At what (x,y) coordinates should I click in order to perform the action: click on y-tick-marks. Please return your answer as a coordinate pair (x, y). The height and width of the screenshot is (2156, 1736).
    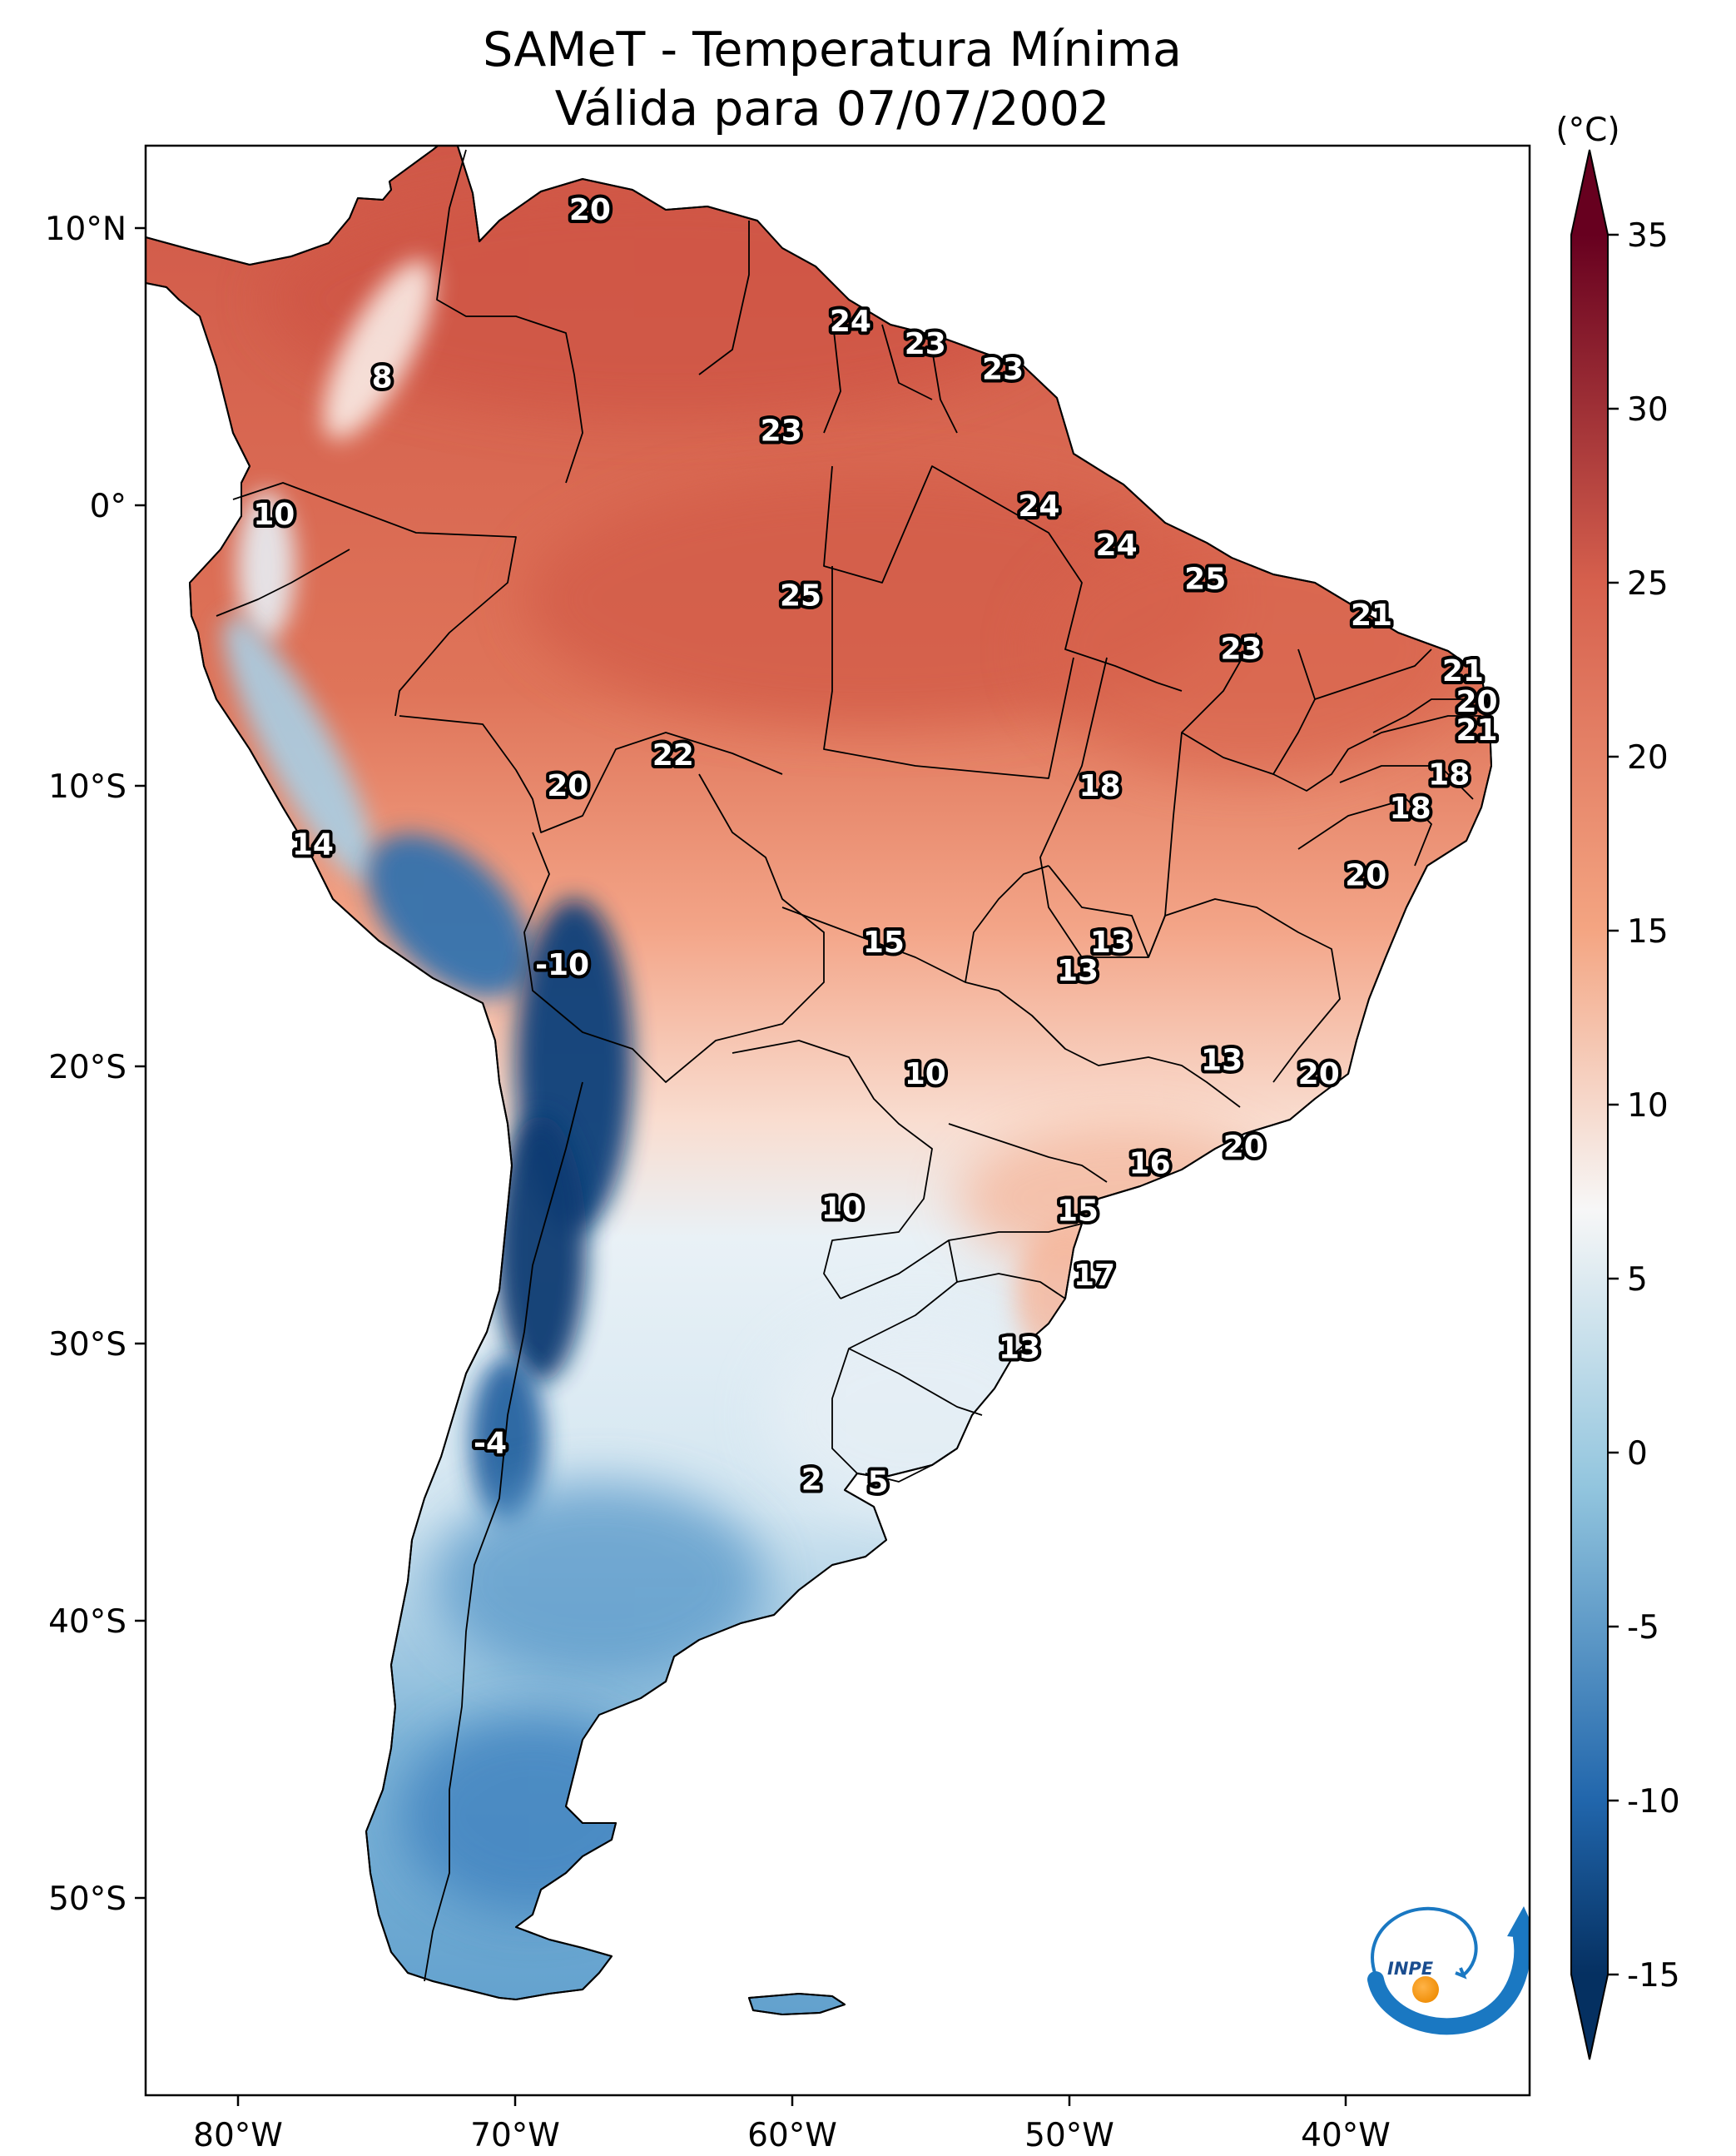
    Looking at the image, I should click on (141, 1063).